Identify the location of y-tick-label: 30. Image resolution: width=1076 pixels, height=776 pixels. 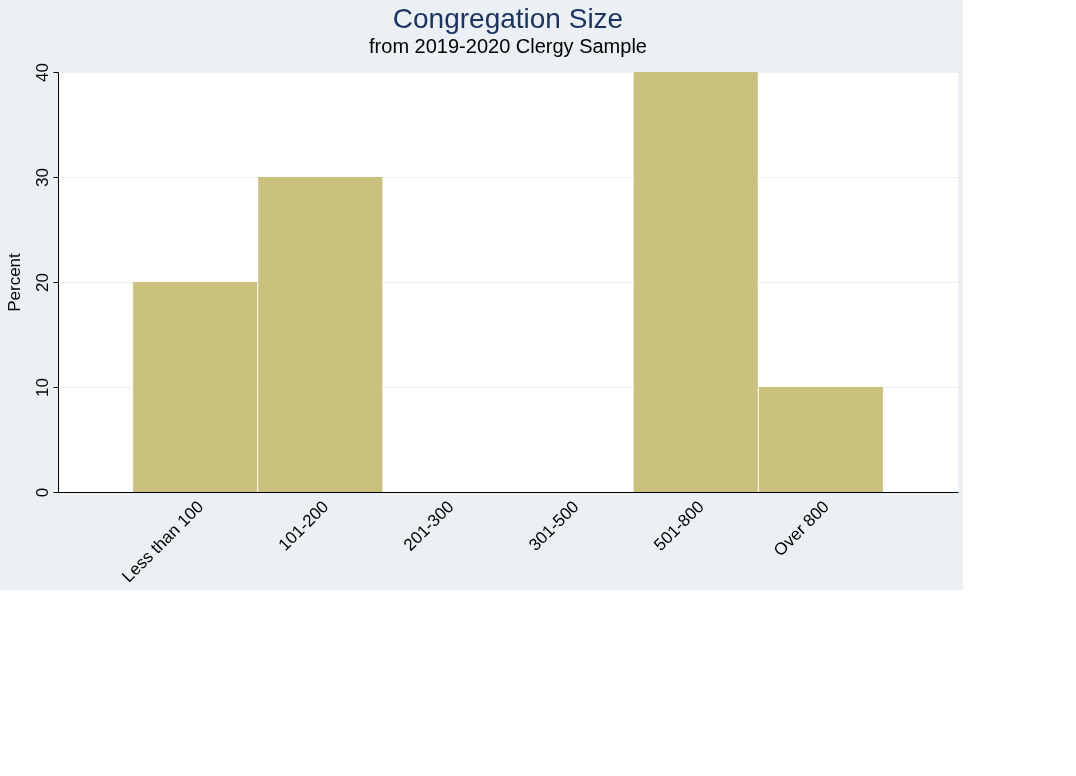
(42, 177).